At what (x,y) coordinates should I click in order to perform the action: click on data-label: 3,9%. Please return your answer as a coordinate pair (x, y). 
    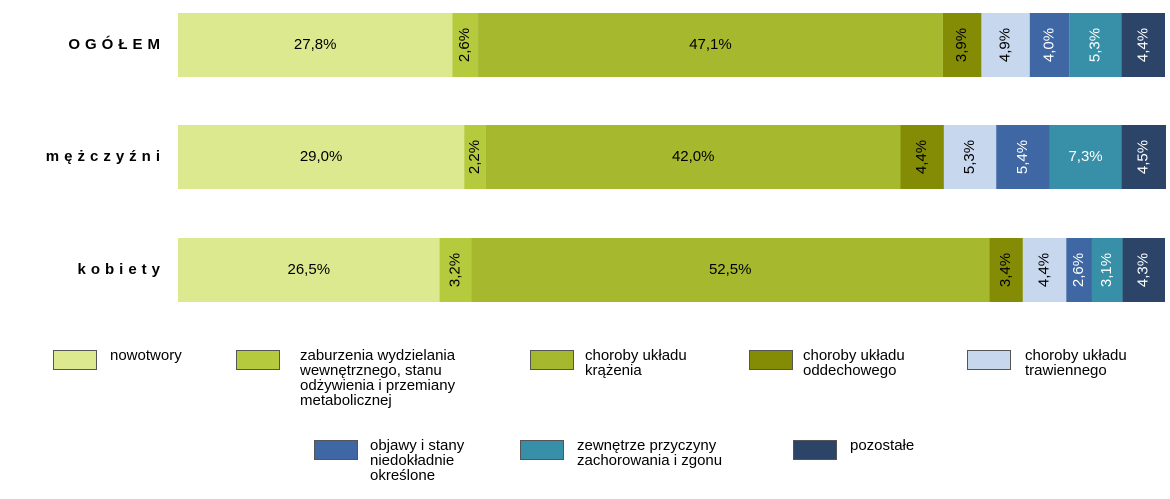
    Looking at the image, I should click on (961, 45).